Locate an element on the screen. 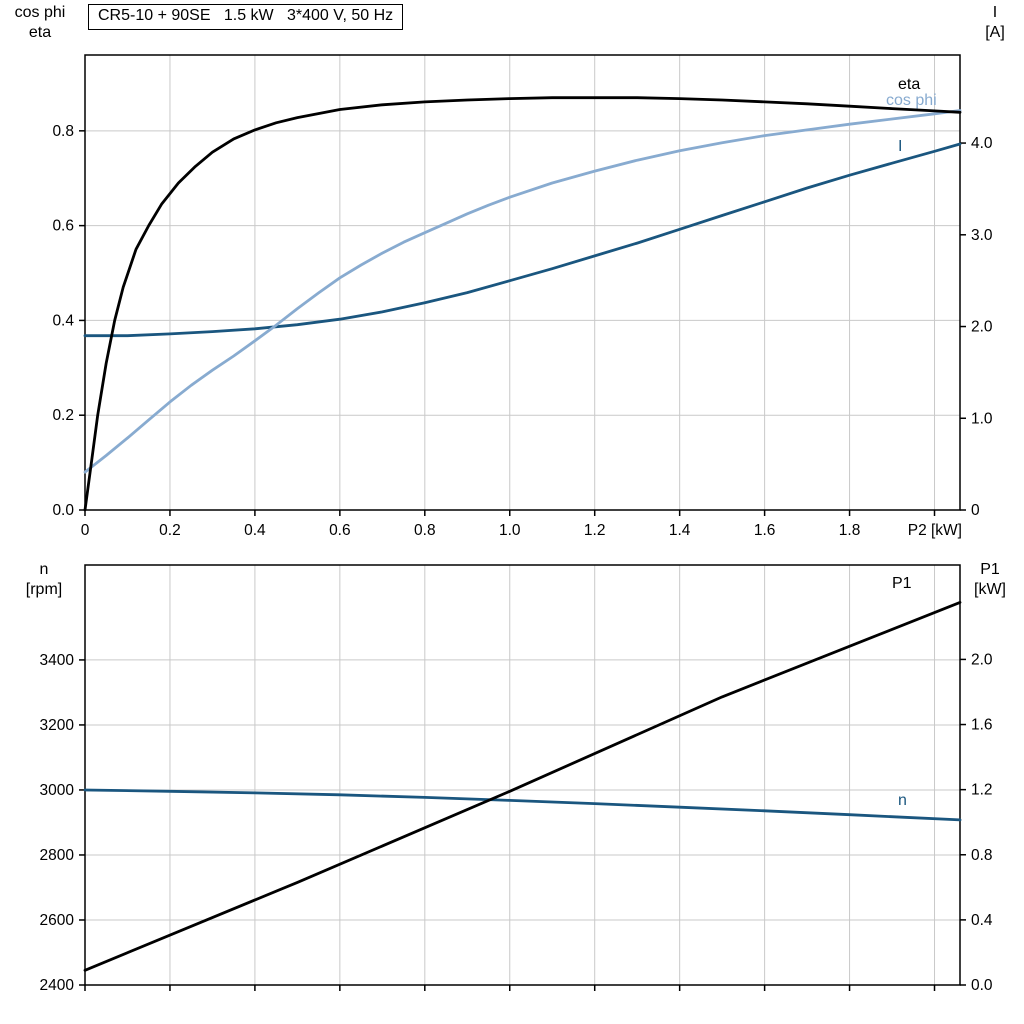 The image size is (1024, 1024). svg-text: 3.0 is located at coordinates (982, 235).